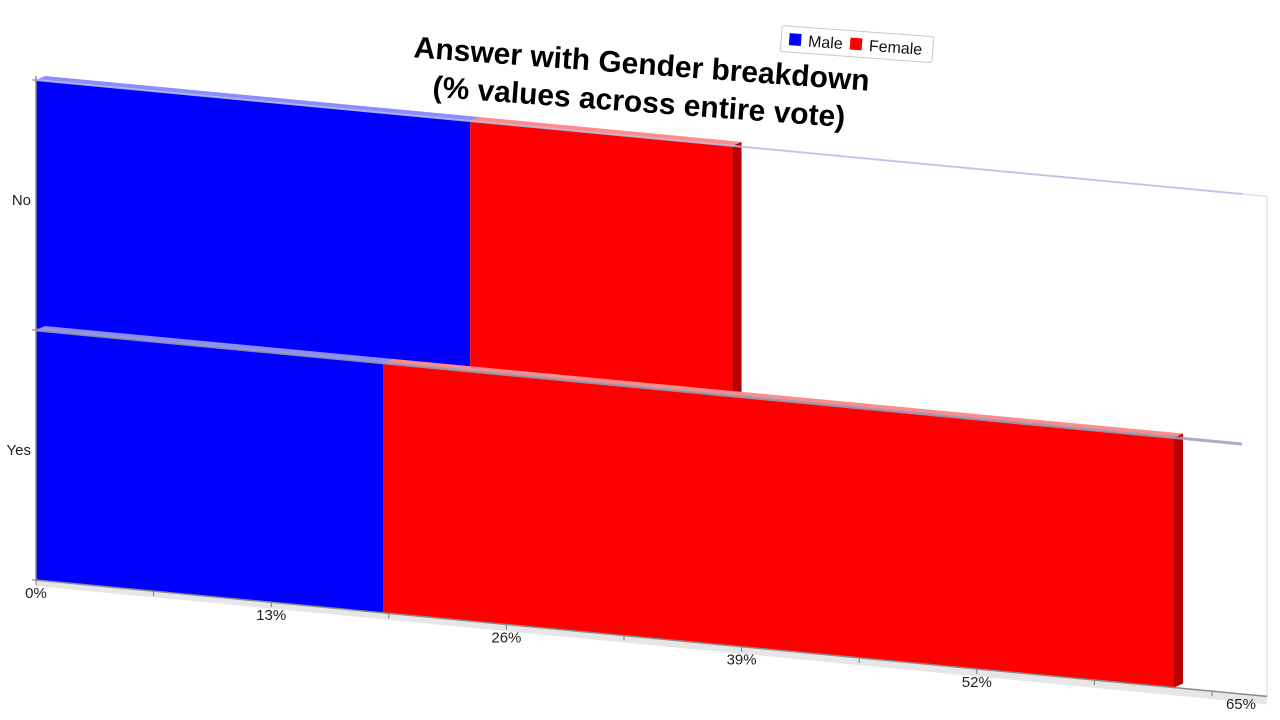 The width and height of the screenshot is (1280, 720). What do you see at coordinates (271, 615) in the screenshot?
I see `x-tick-label: 13%` at bounding box center [271, 615].